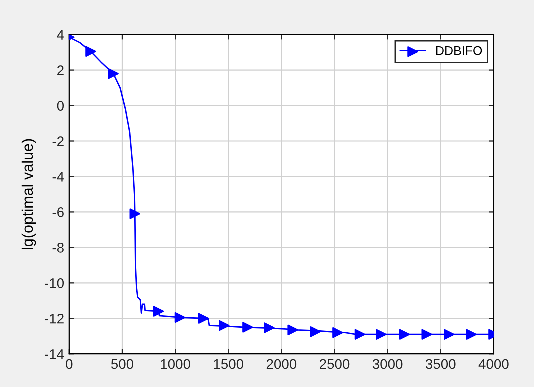 The image size is (534, 387). What do you see at coordinates (122, 364) in the screenshot?
I see `x-tick-label: 500` at bounding box center [122, 364].